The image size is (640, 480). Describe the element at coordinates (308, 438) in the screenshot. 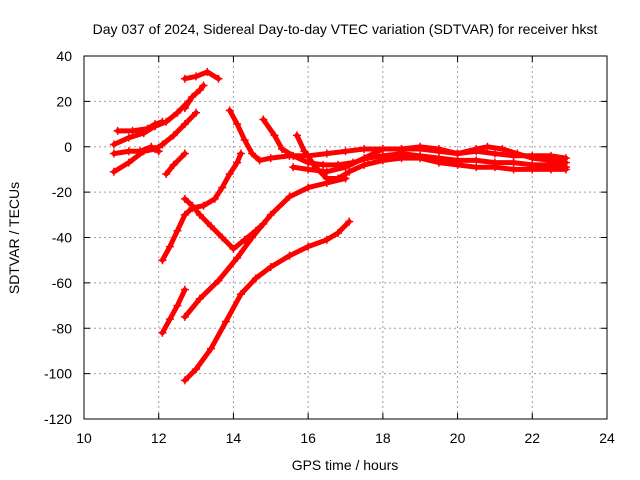

I see `x-tick-label: 16` at that location.